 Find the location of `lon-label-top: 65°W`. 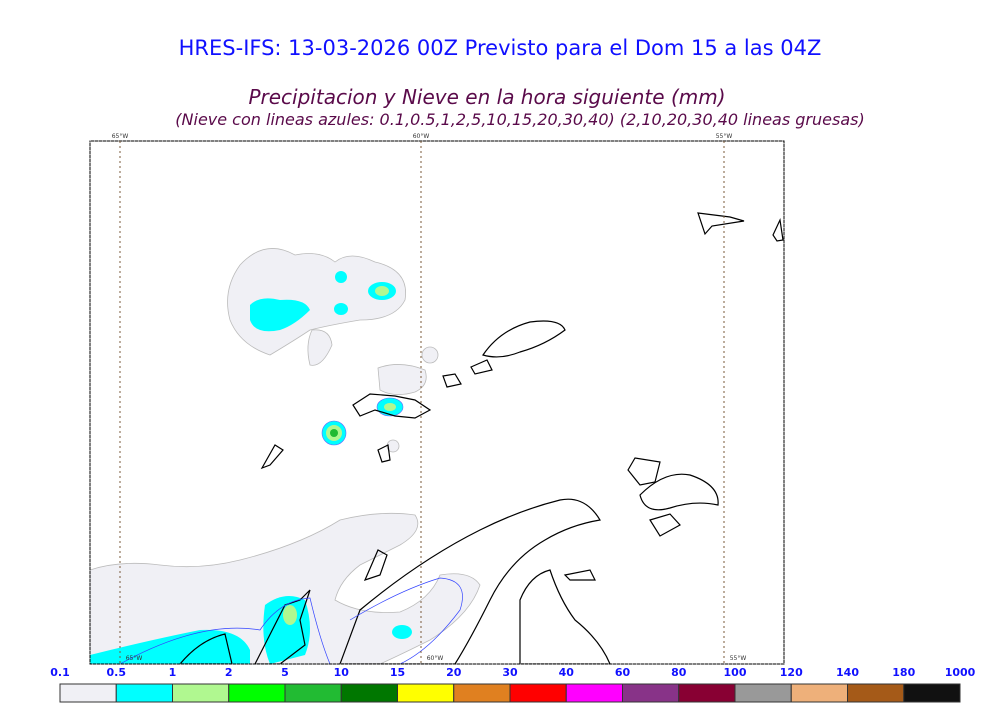

lon-label-top: 65°W is located at coordinates (120, 136).